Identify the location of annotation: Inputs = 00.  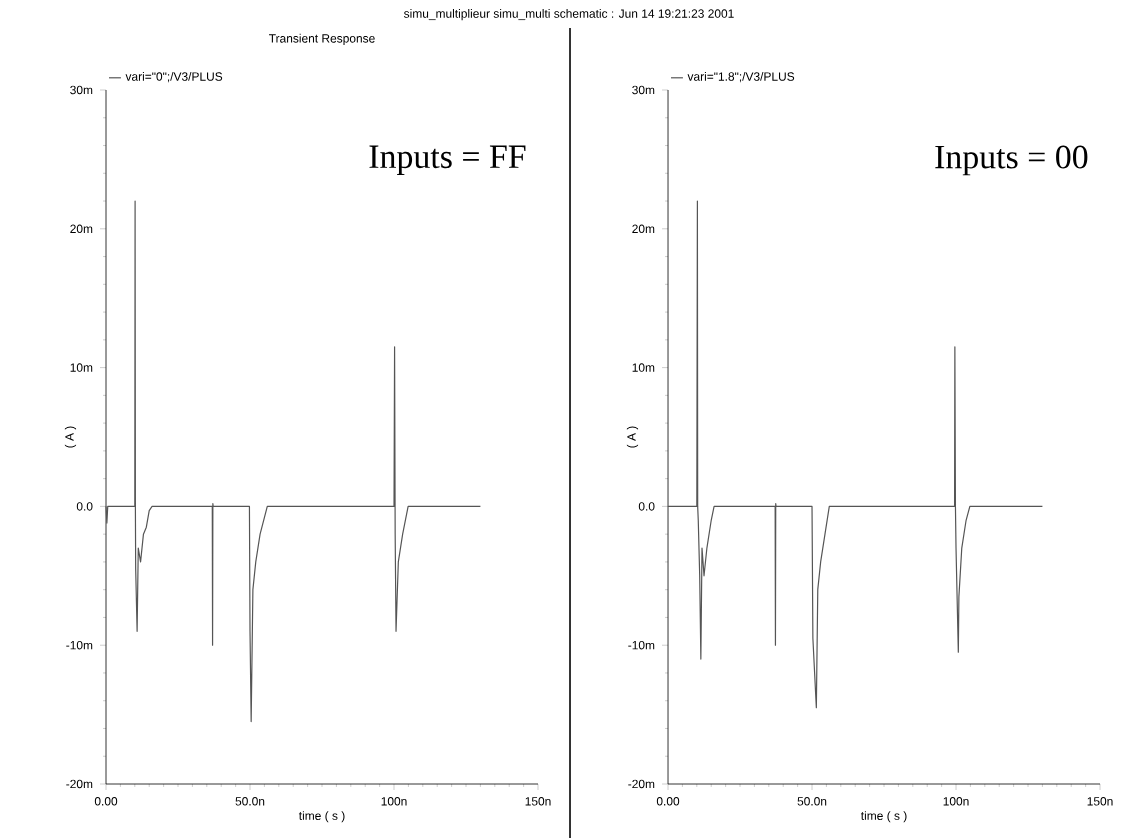
(1011, 160).